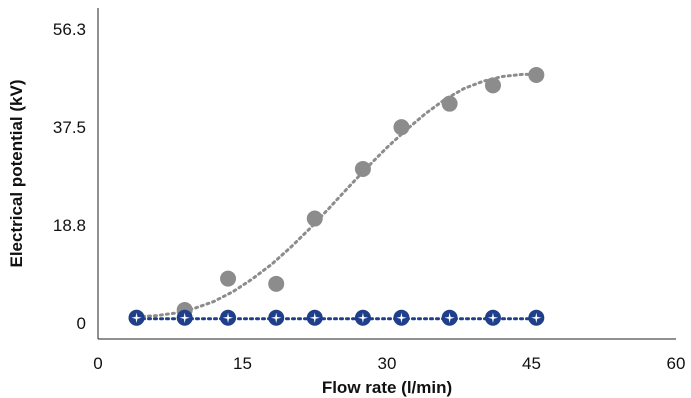  Describe the element at coordinates (97, 363) in the screenshot. I see `x-tick-label: 0` at that location.